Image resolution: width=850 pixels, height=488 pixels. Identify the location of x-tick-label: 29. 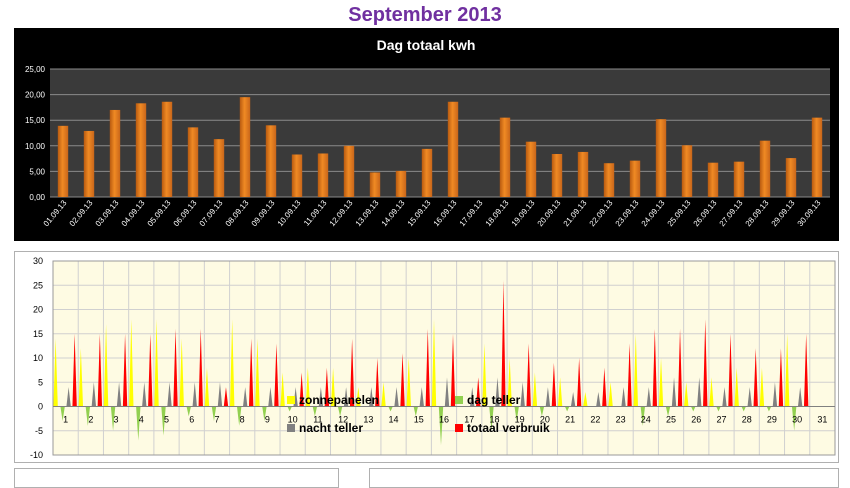
(772, 420).